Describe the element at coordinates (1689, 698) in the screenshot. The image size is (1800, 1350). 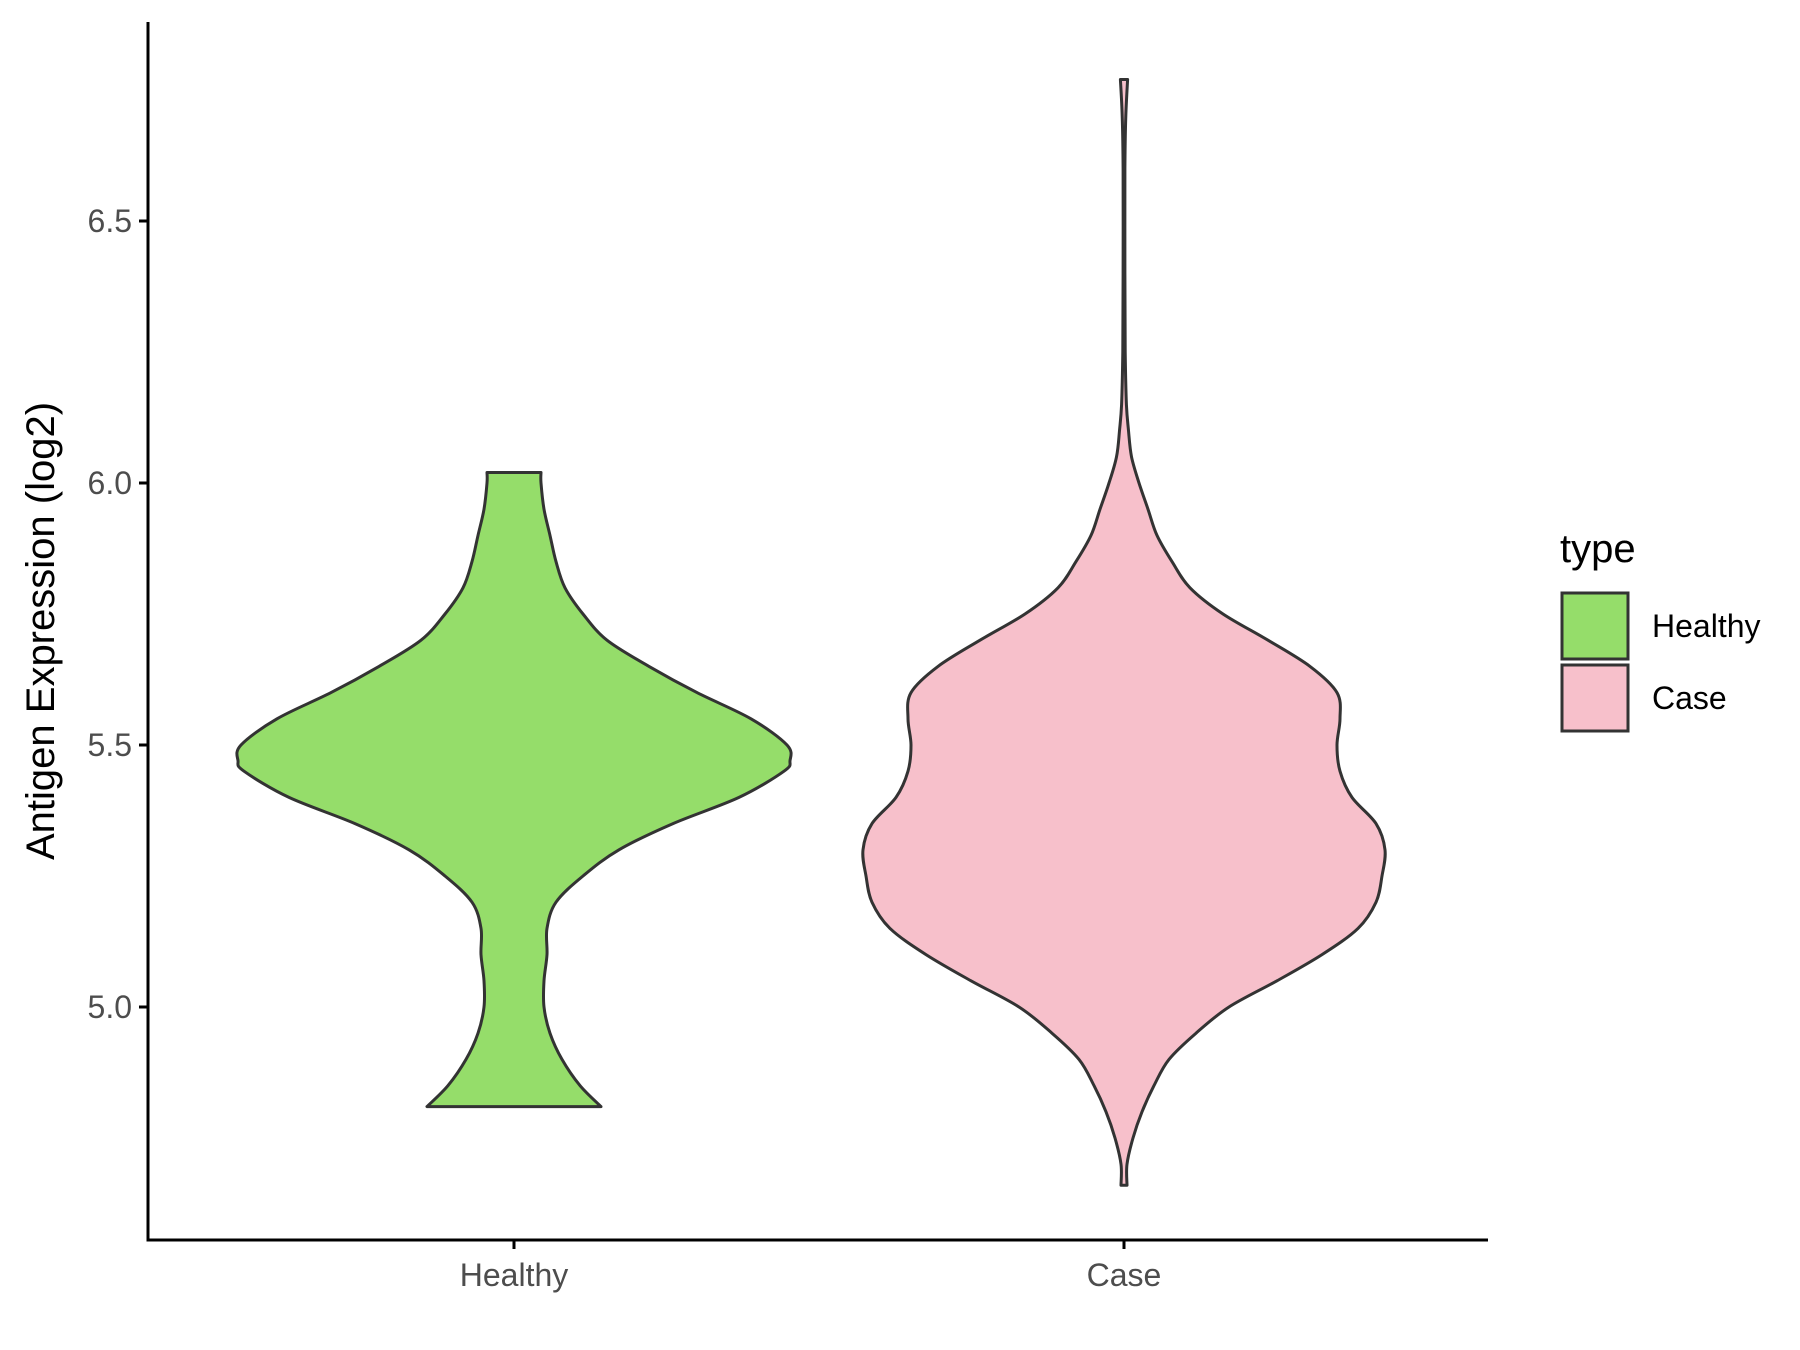
I see `legend-label-case: Case` at that location.